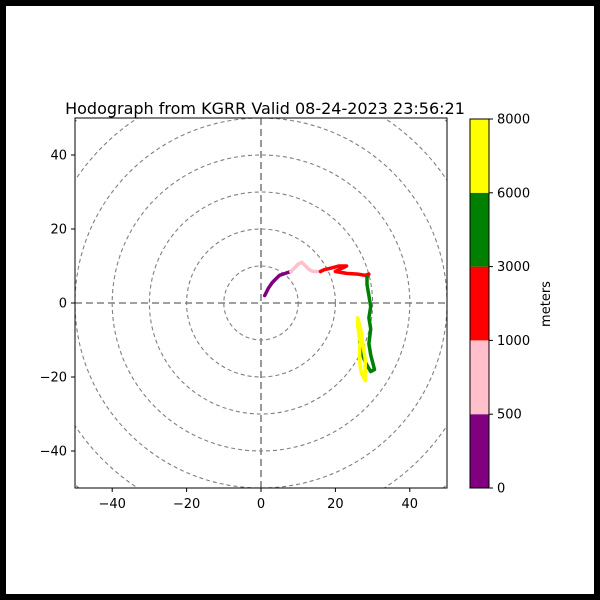 The height and width of the screenshot is (600, 600). I want to click on x-tick-label: 40, so click(410, 504).